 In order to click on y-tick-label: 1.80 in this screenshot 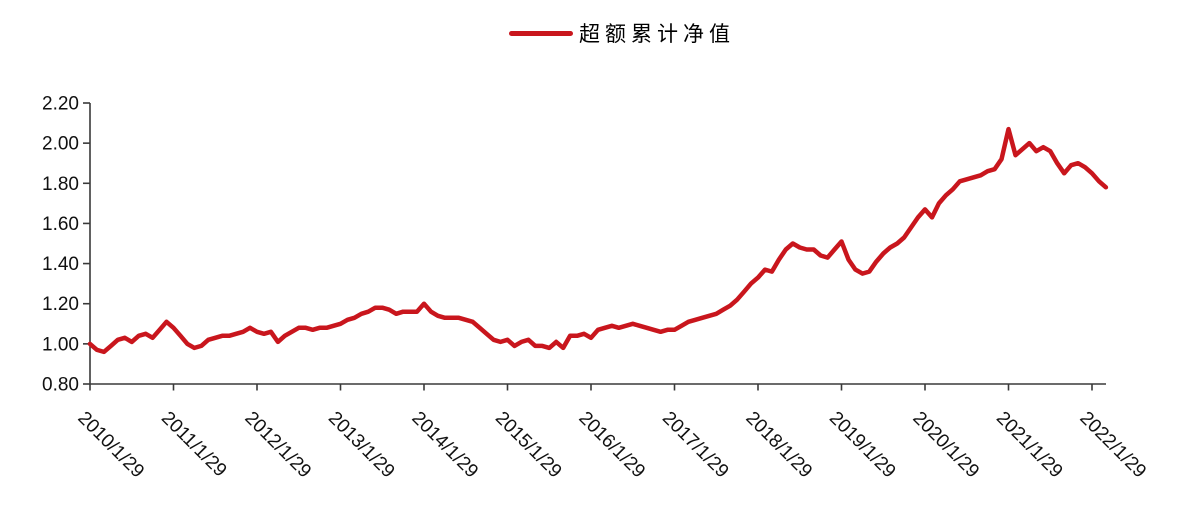, I will do `click(60, 184)`.